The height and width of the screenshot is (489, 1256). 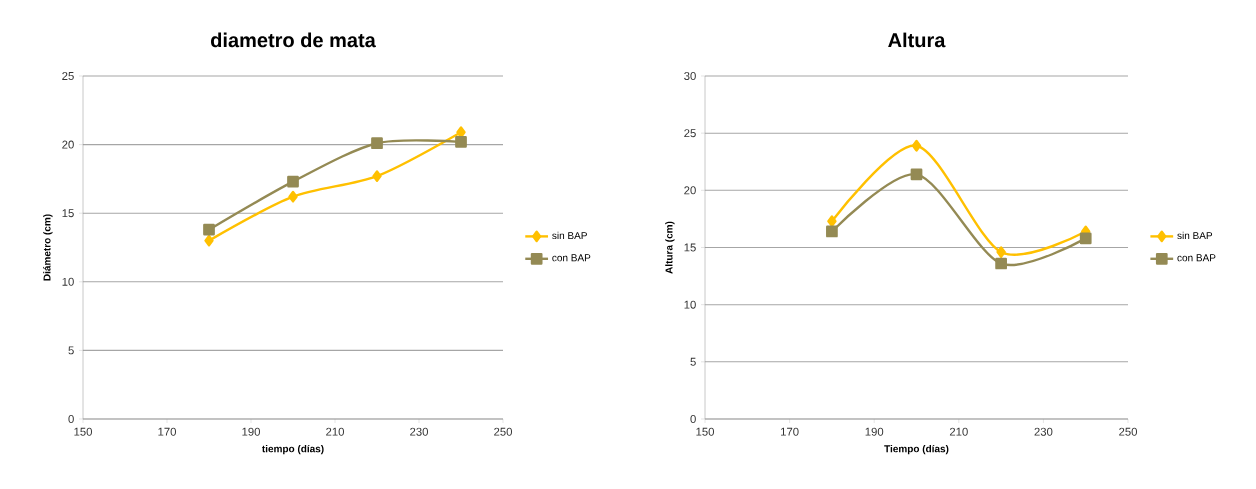 What do you see at coordinates (48, 247) in the screenshot?
I see `y-axis-title: Diámetro (cm)` at bounding box center [48, 247].